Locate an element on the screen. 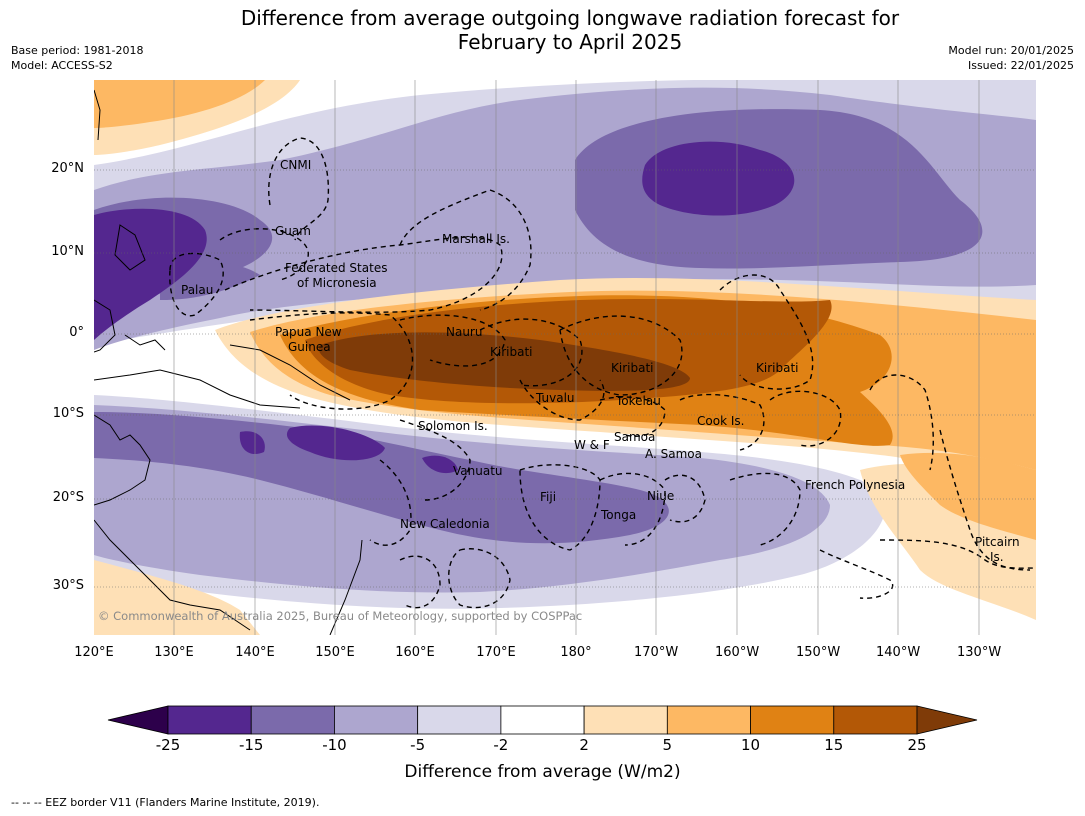  colorbar-tick-label: -25 is located at coordinates (168, 745).